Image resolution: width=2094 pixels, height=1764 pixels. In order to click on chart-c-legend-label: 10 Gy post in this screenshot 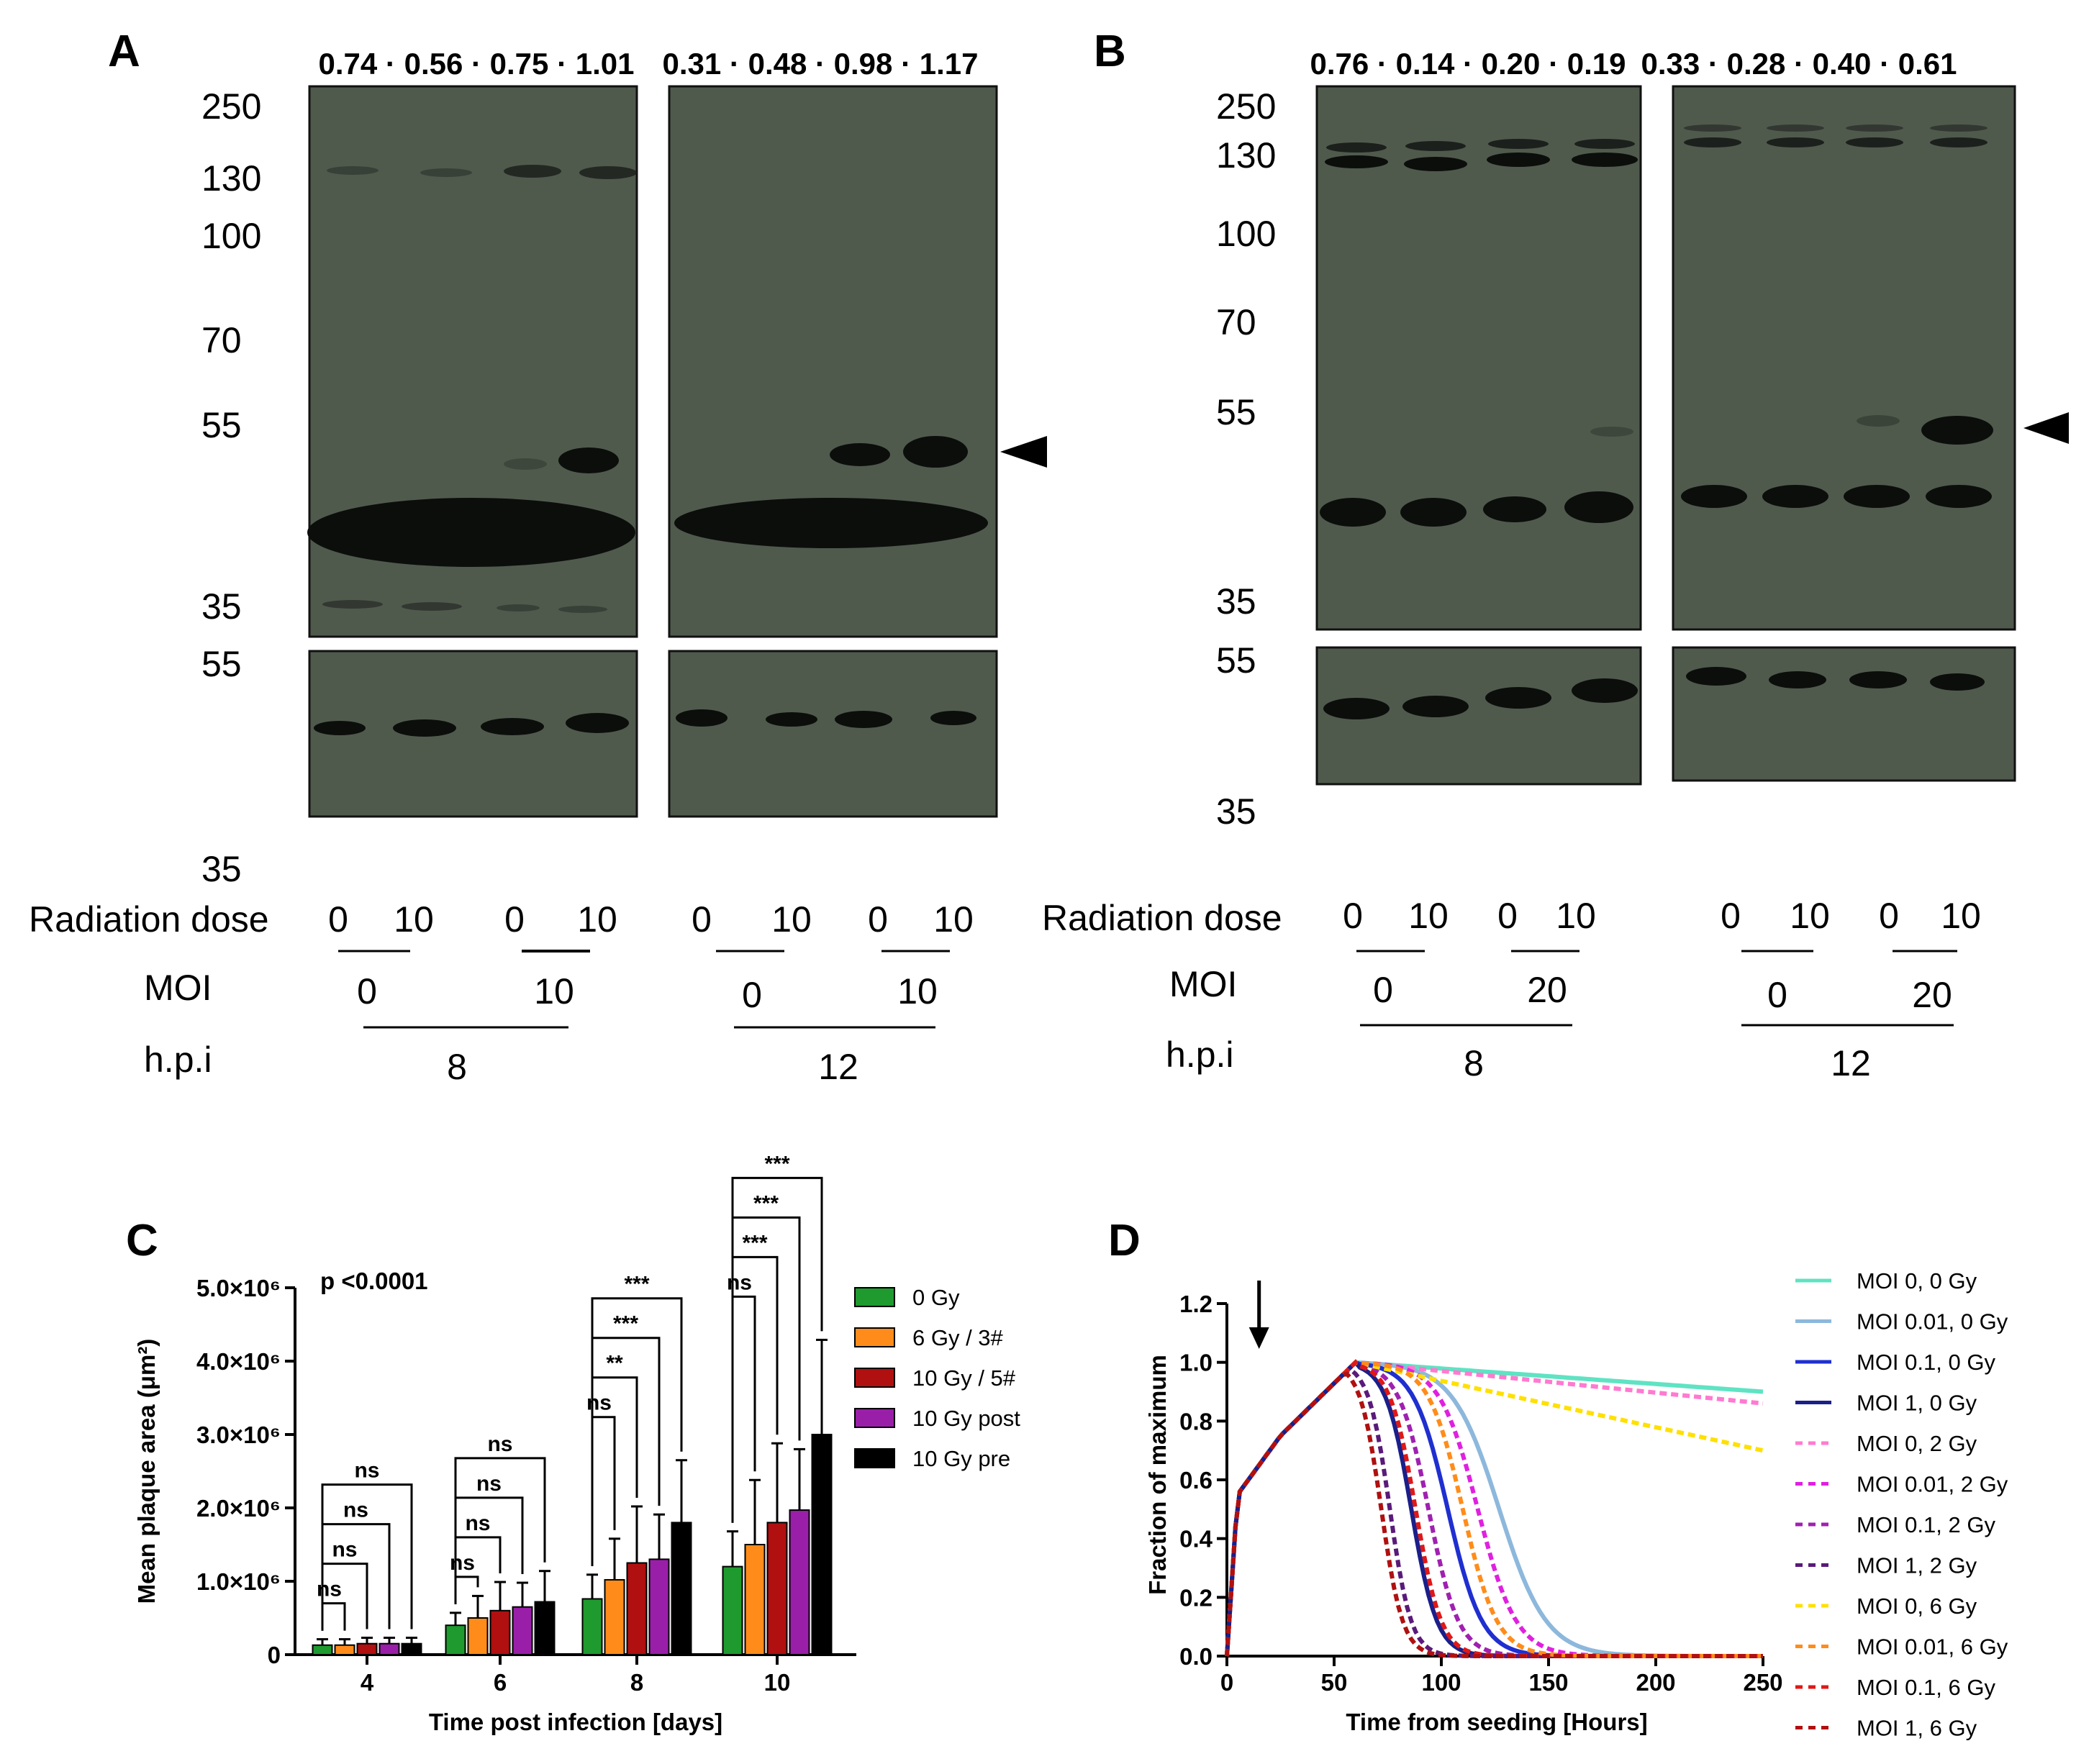, I will do `click(966, 1418)`.